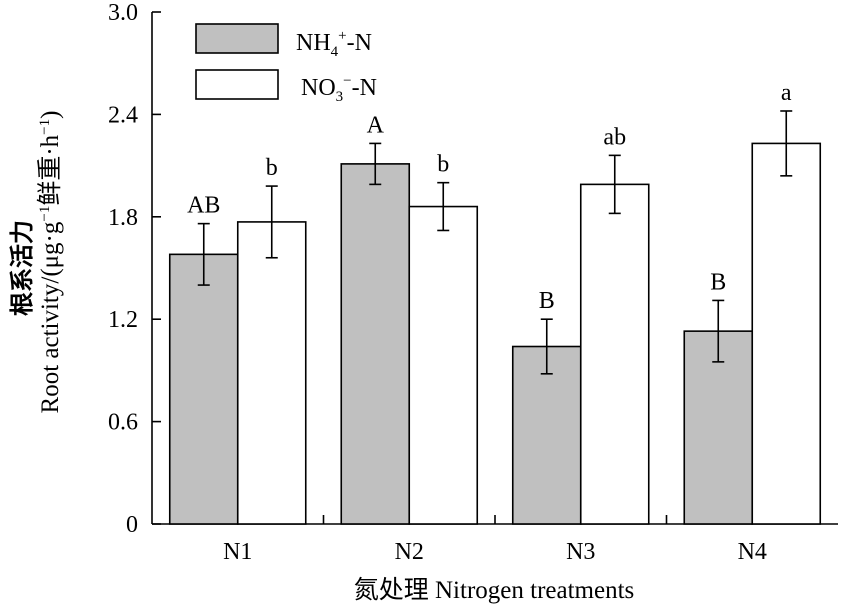  What do you see at coordinates (50, 262) in the screenshot?
I see `y-axis-title: Root activity/(μg·g−1鲜重·h−1)` at bounding box center [50, 262].